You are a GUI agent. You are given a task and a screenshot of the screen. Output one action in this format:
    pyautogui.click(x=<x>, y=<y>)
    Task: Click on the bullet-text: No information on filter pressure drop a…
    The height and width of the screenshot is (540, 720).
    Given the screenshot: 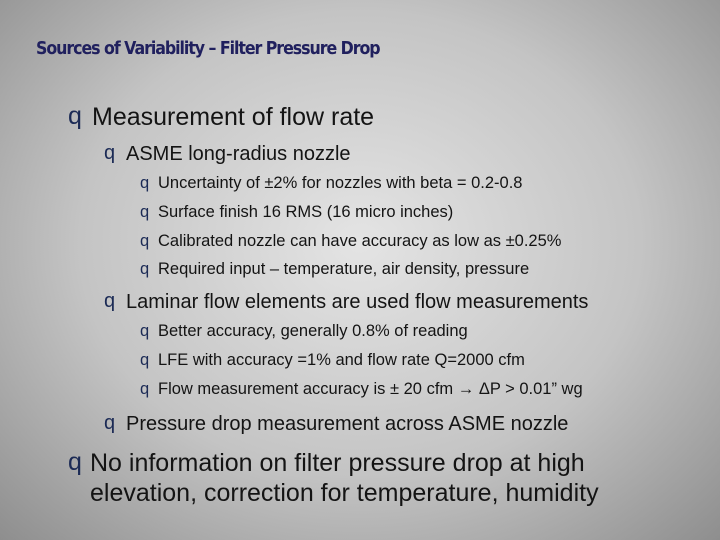 What is the action you would take?
    pyautogui.click(x=344, y=478)
    